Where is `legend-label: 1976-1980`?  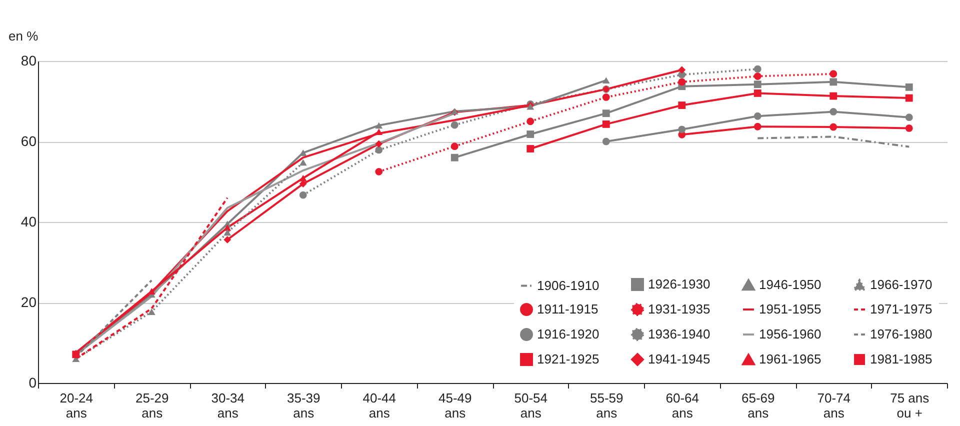
legend-label: 1976-1980 is located at coordinates (901, 334).